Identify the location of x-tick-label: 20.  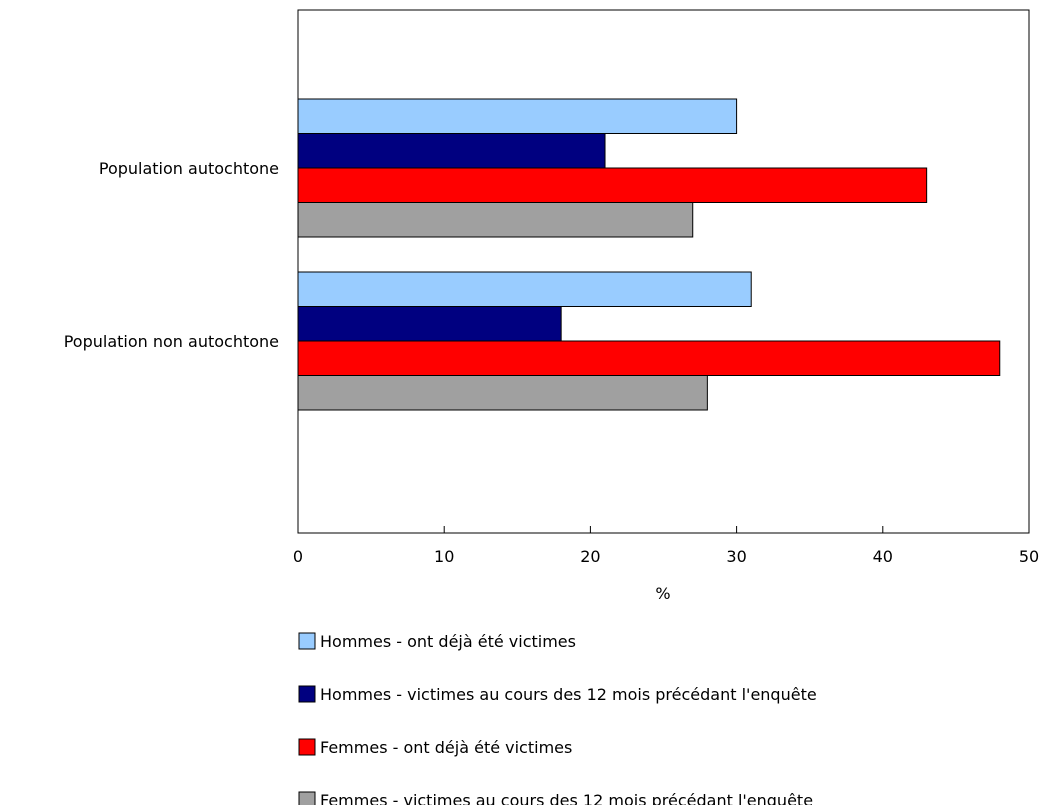
(590, 556).